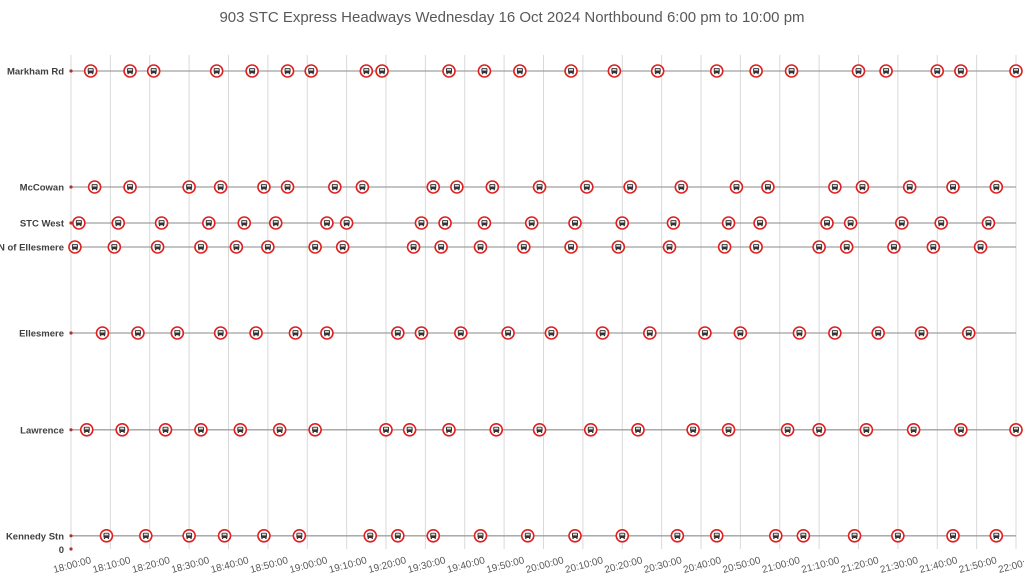  Describe the element at coordinates (860, 565) in the screenshot. I see `x-tick-label: 21:20:00` at that location.